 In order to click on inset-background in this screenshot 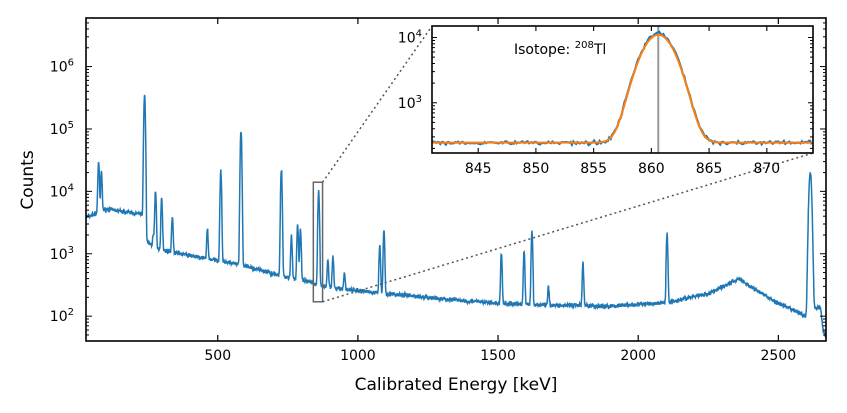, I will do `click(622, 89)`.